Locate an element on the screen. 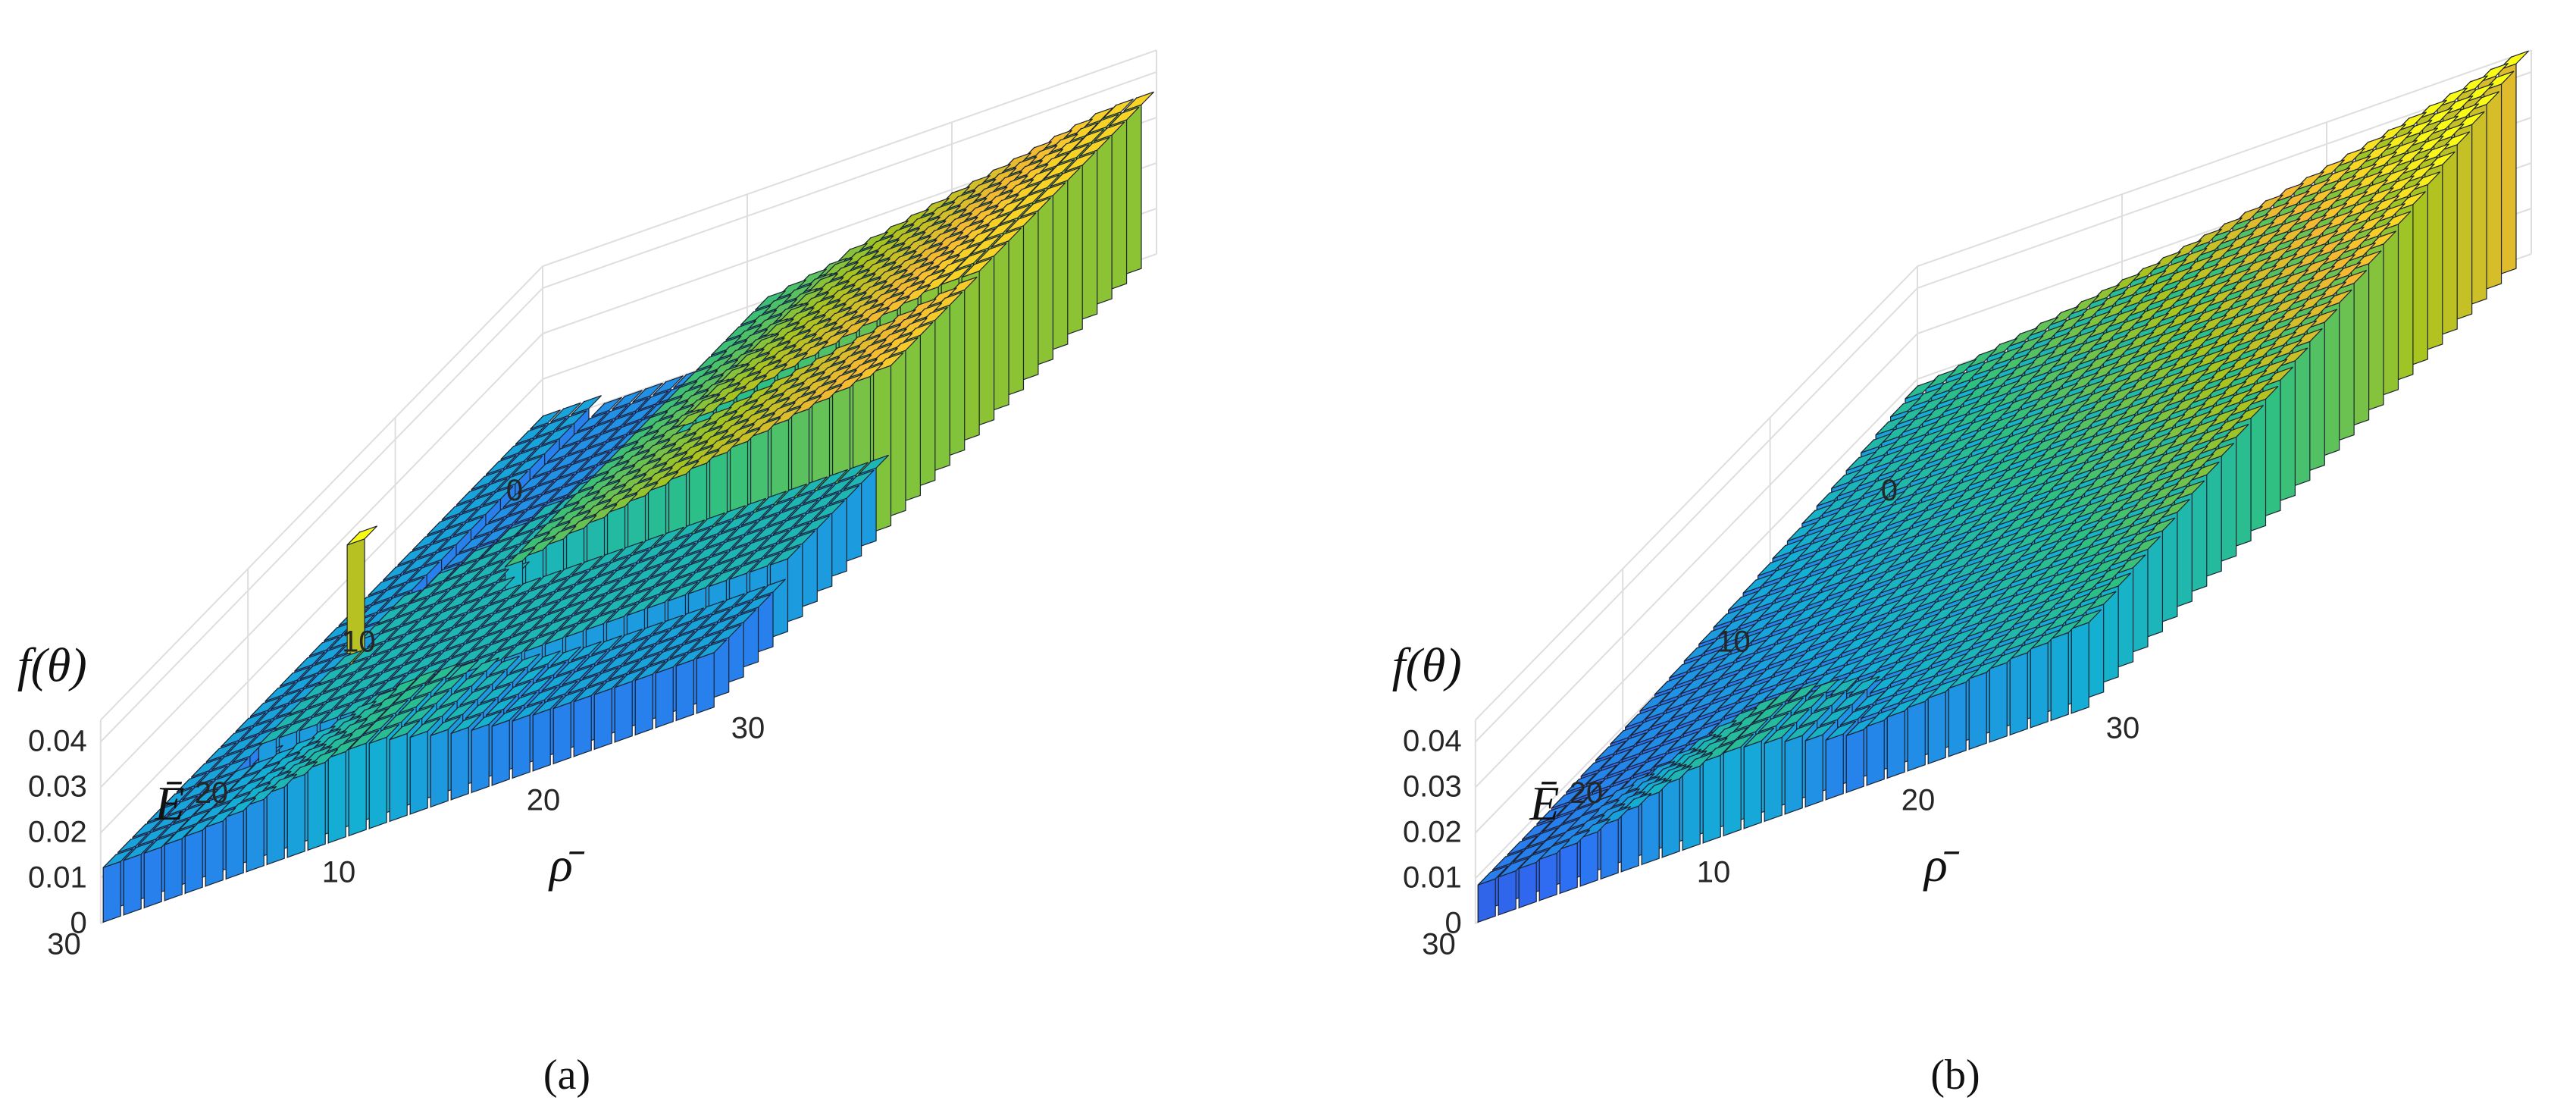 The image size is (2576, 1113). z-tick-label: 0.04 is located at coordinates (58, 741).